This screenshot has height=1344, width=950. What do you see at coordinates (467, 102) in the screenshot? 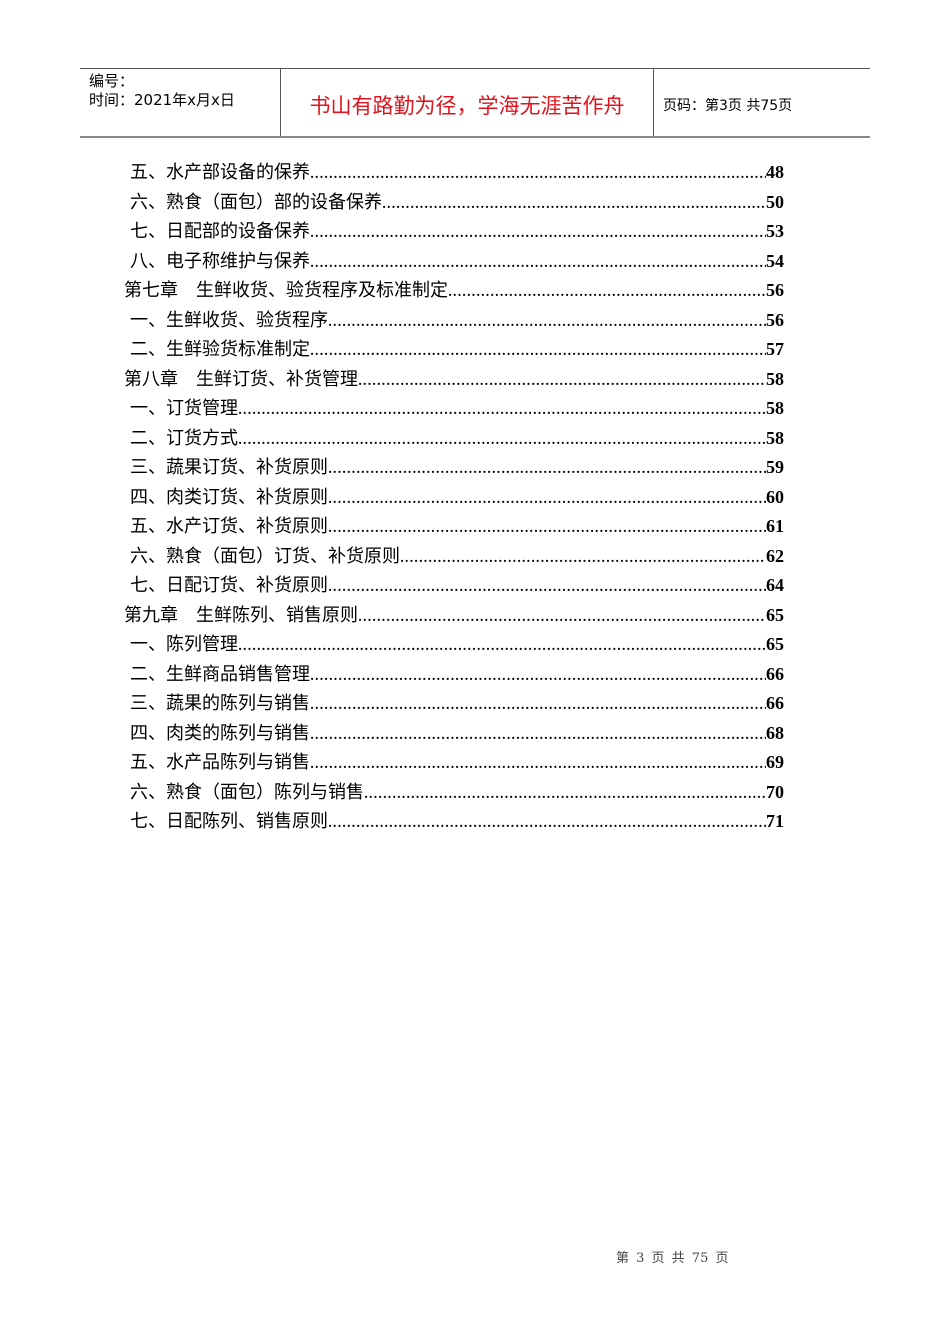
I see `motto: 书山有路勤为径，学海无涯苦作舟` at bounding box center [467, 102].